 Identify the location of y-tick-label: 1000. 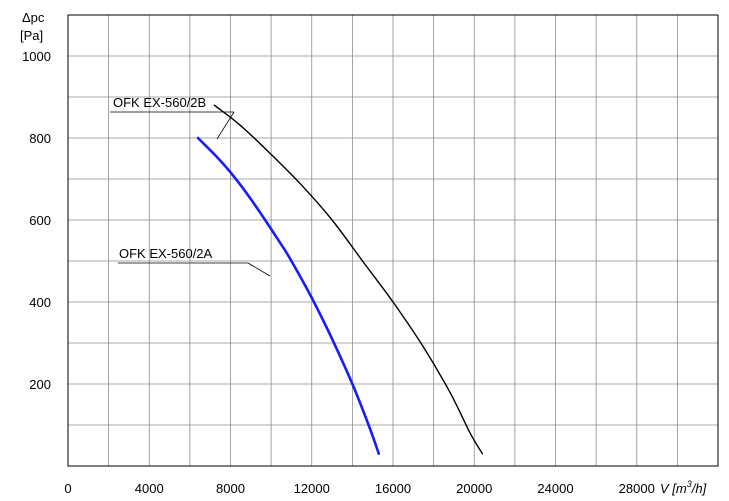
(36, 56).